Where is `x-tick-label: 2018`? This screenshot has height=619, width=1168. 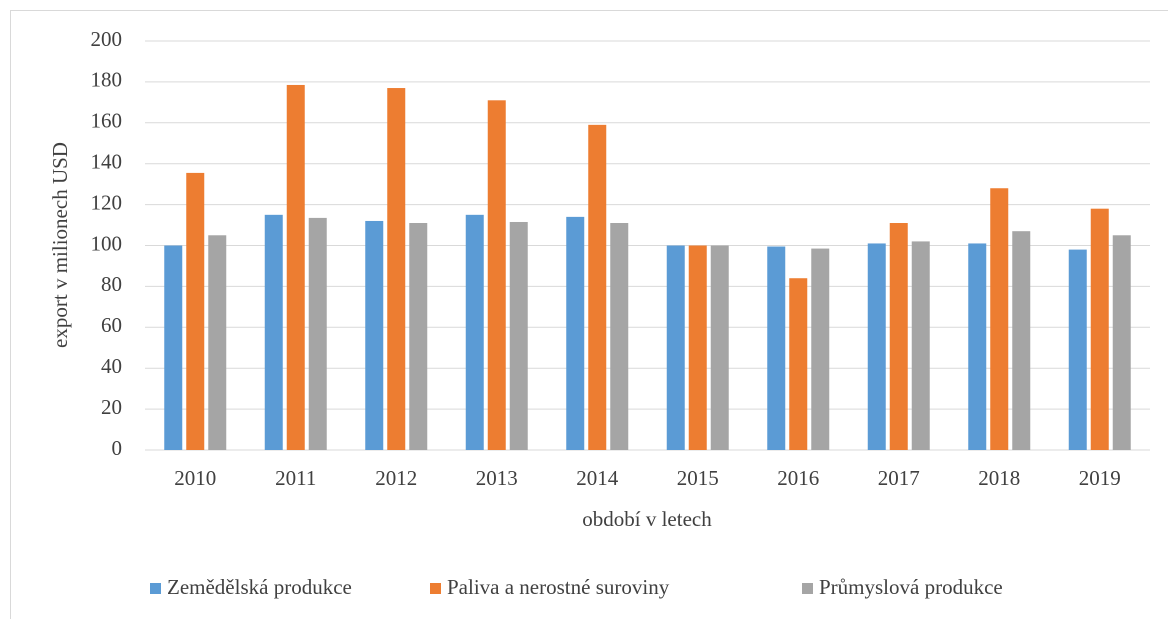
x-tick-label: 2018 is located at coordinates (999, 478).